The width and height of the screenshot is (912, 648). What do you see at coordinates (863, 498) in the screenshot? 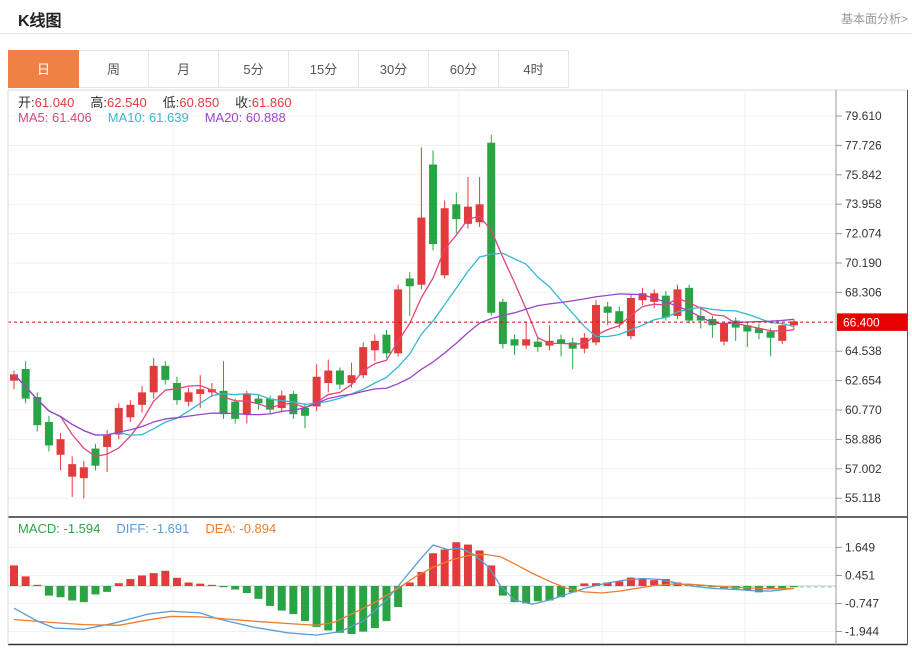
I see `svg-text: 55.118` at bounding box center [863, 498].